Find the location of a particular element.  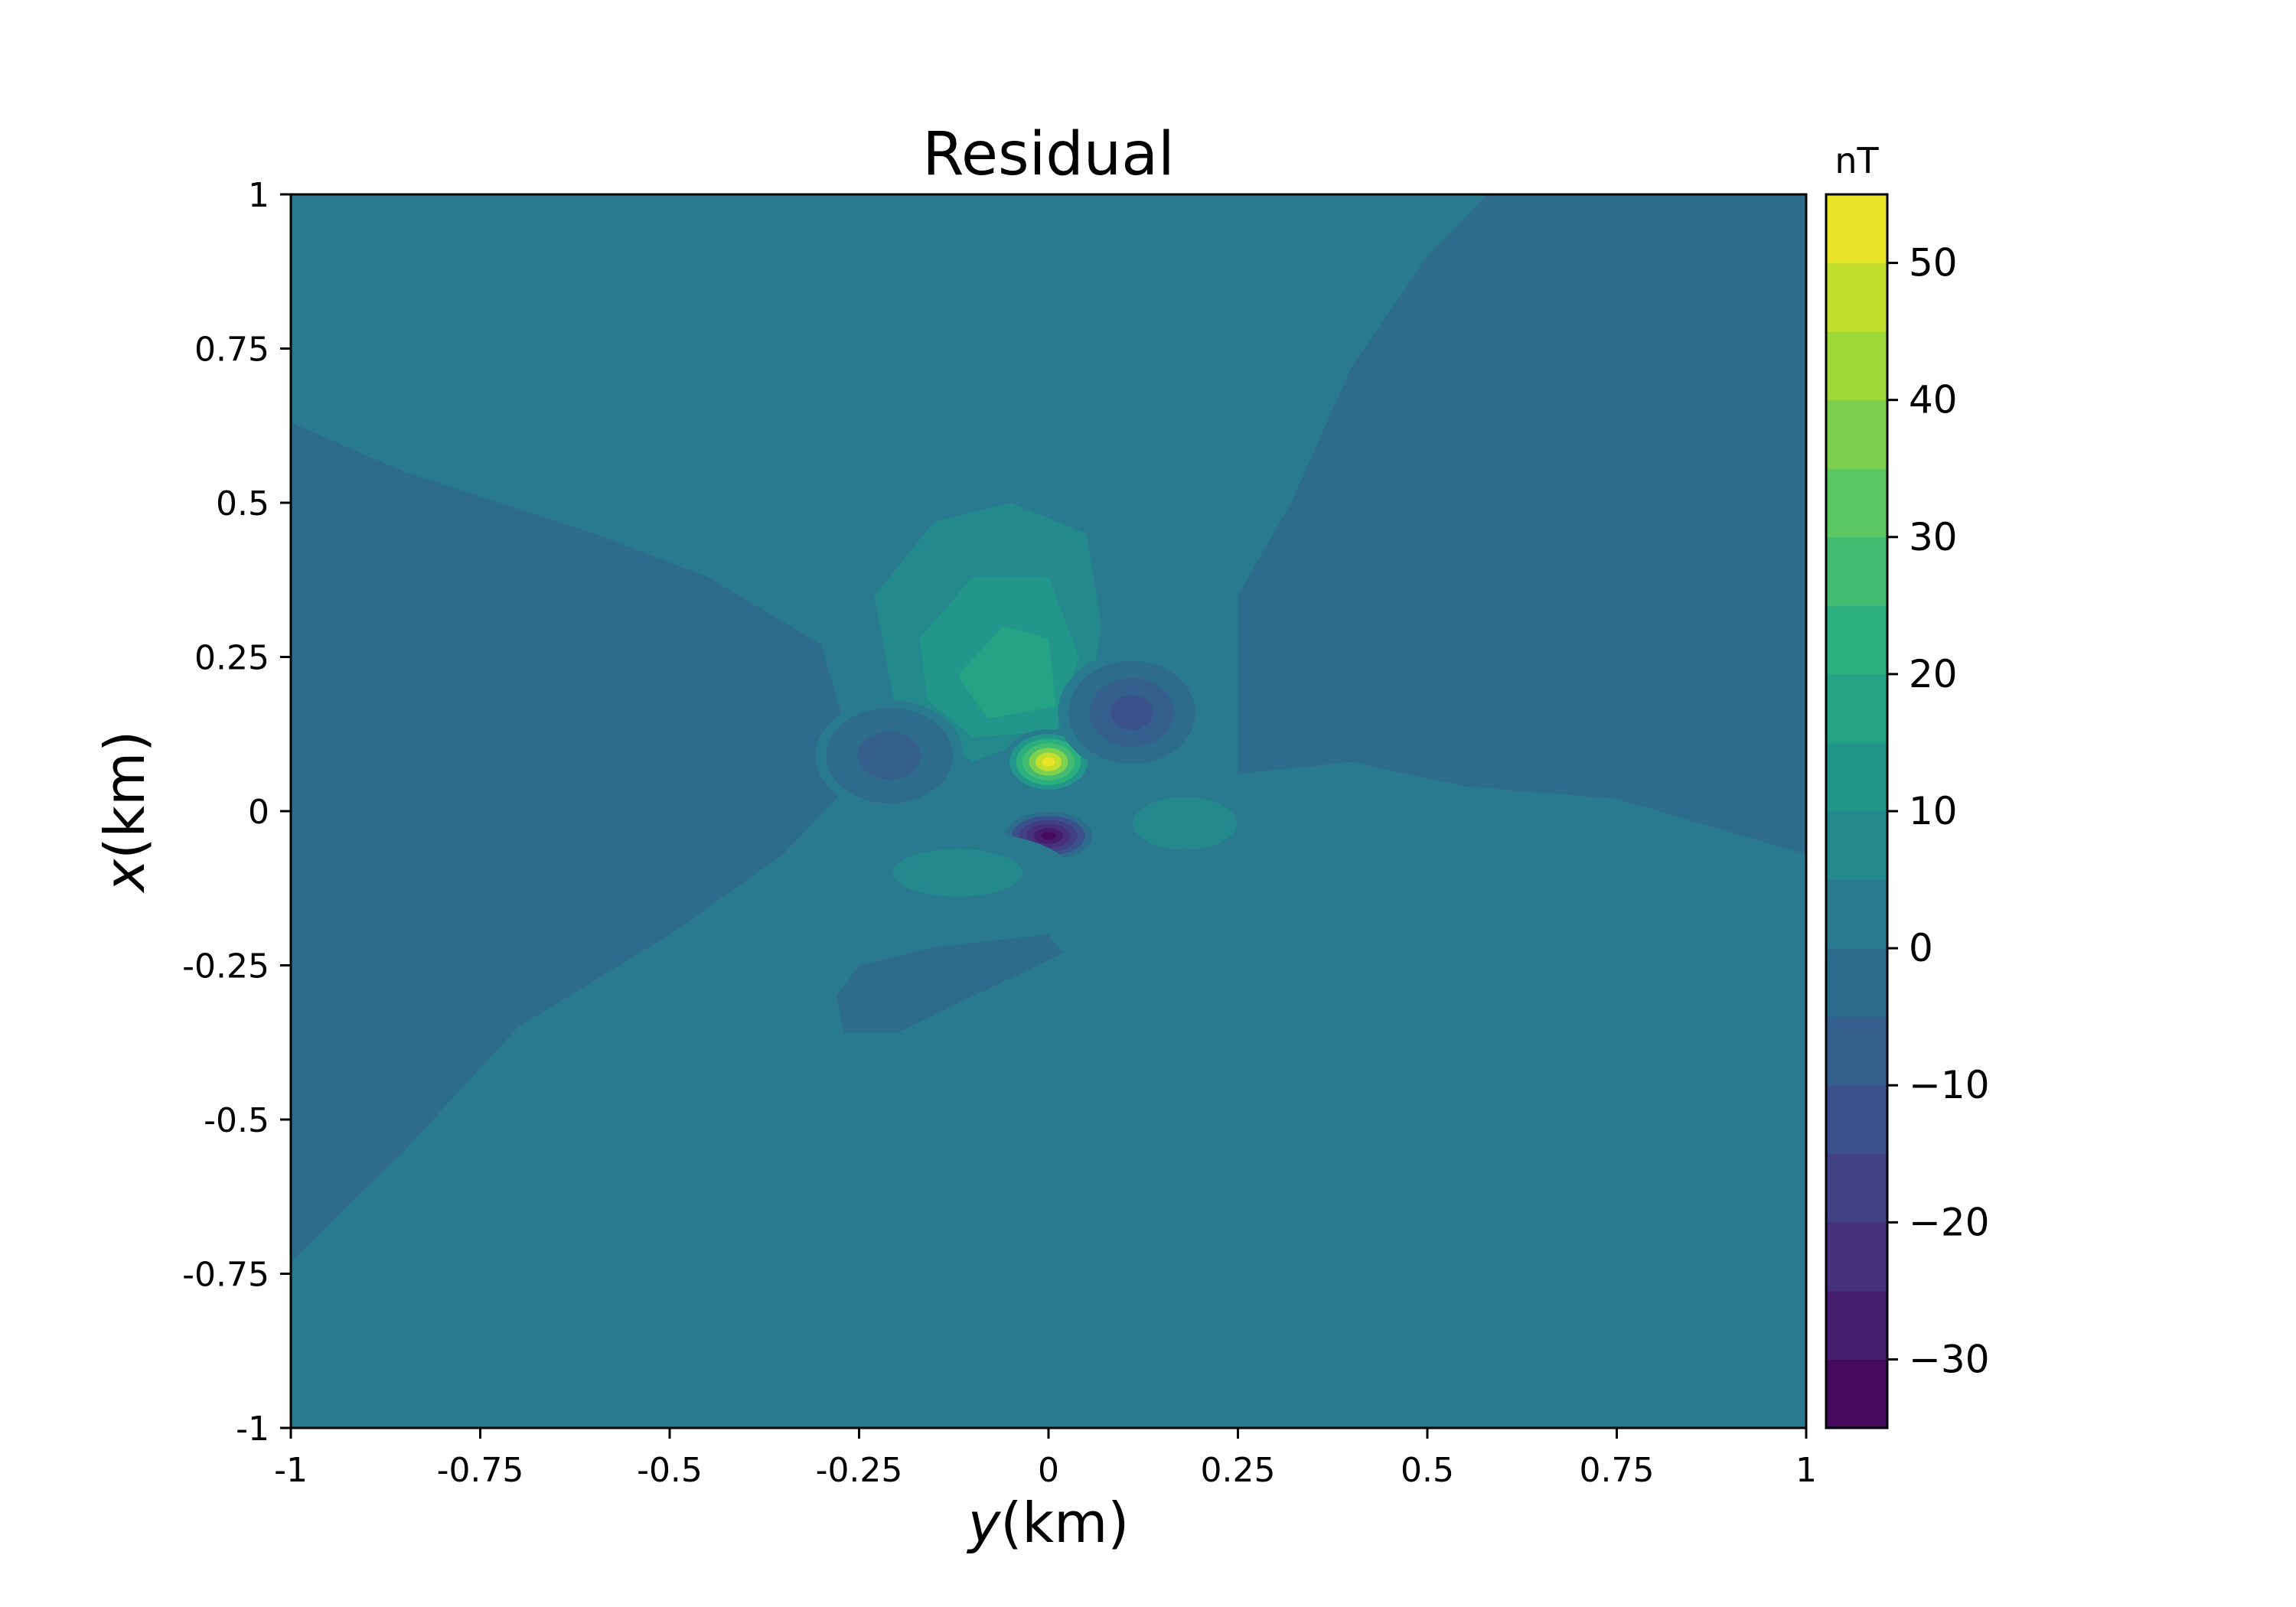

colorbar-tick-label: −30 is located at coordinates (1949, 1359).